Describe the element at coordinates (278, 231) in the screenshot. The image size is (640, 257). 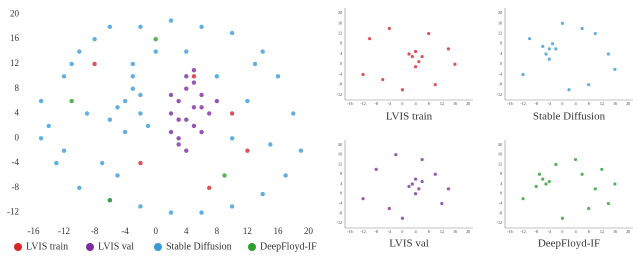
I see `x-tick-label: 16` at that location.